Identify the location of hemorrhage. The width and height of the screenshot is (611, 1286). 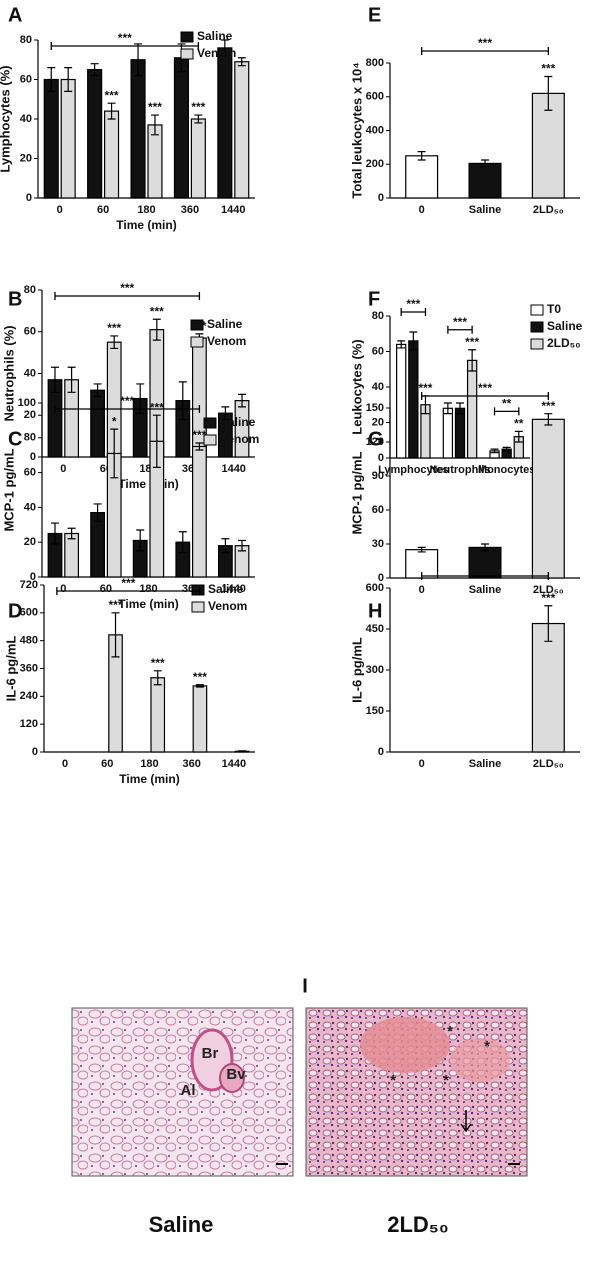
(480, 1060).